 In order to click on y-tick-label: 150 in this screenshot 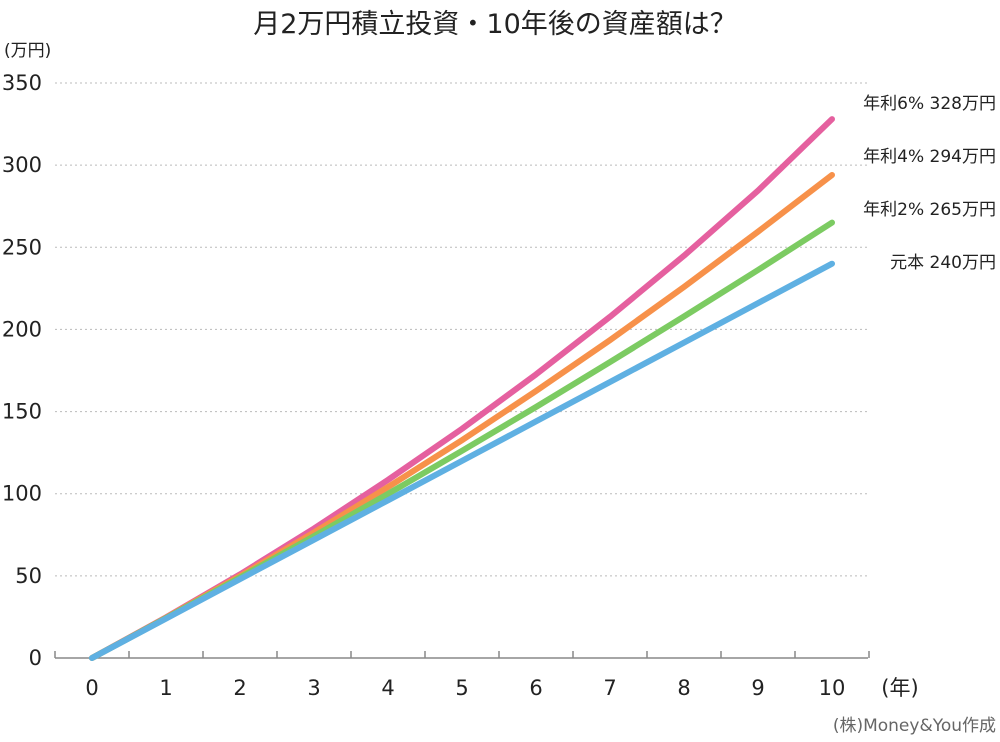, I will do `click(22, 412)`.